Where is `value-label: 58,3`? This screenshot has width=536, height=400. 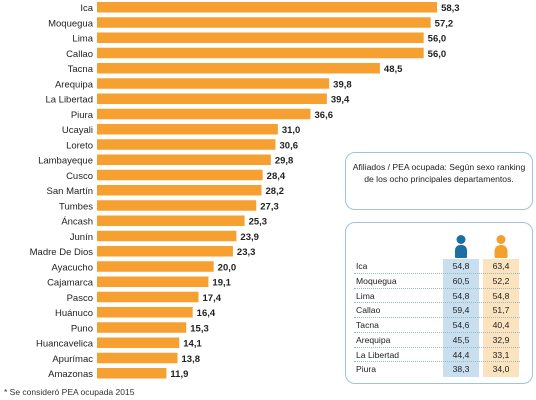 value-label: 58,3 is located at coordinates (450, 8).